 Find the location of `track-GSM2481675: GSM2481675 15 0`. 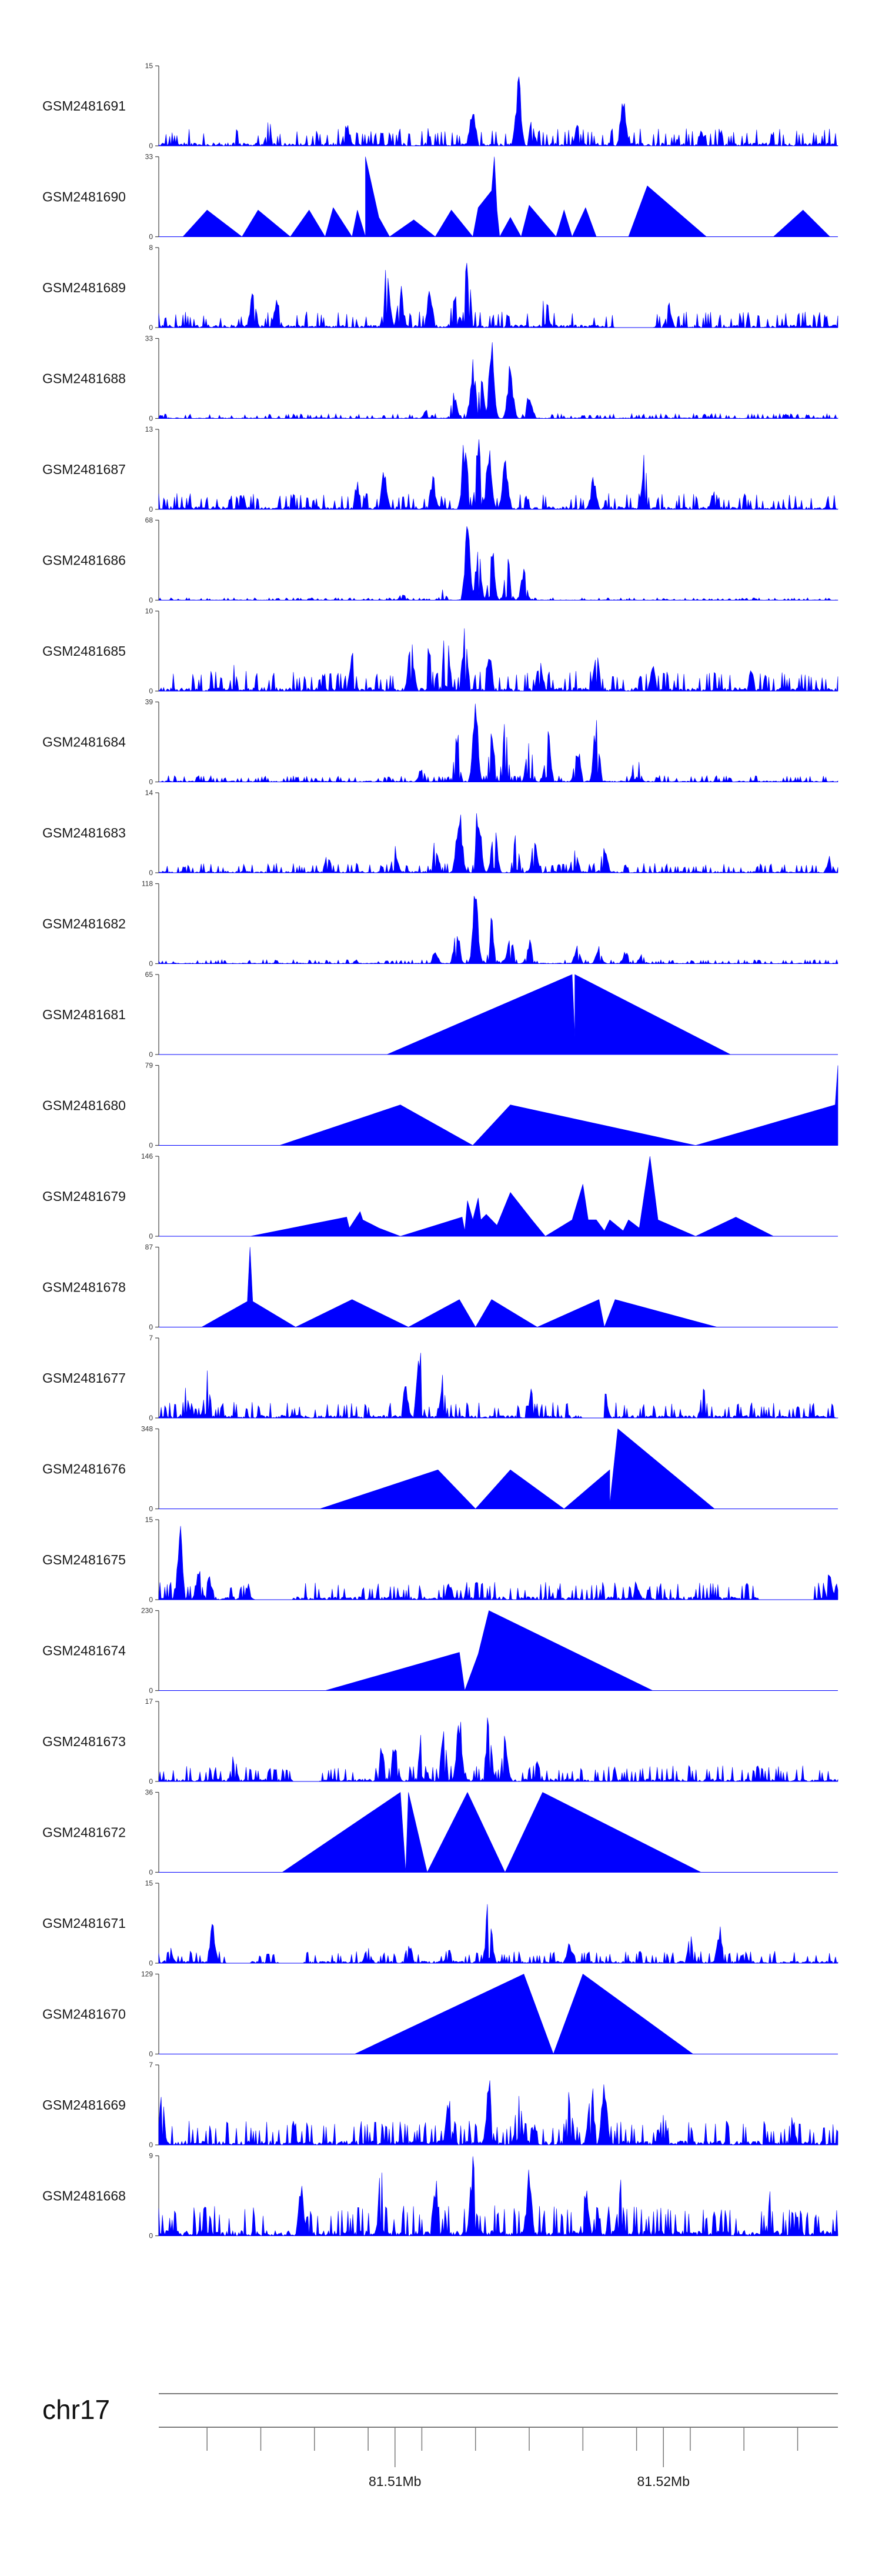

track-GSM2481675: GSM2481675 15 0 is located at coordinates (440, 1560).